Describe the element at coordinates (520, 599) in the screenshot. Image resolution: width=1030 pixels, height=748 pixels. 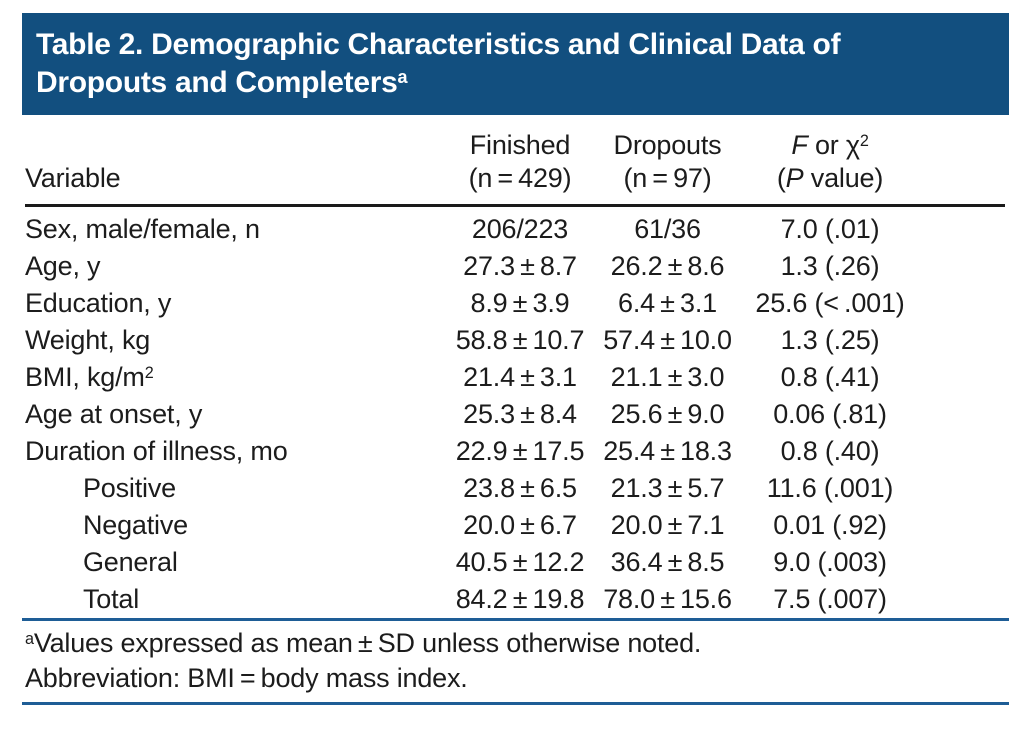
I see `cell-finished: 84.2 ± 19.8` at that location.